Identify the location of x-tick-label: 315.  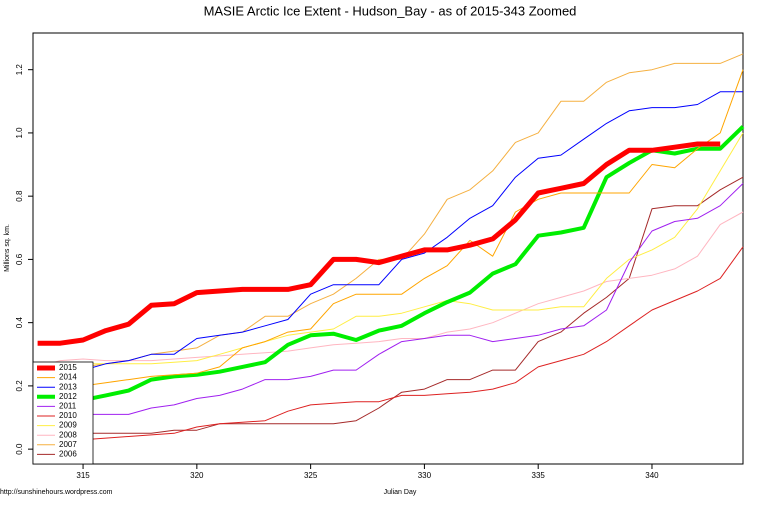
(83, 475).